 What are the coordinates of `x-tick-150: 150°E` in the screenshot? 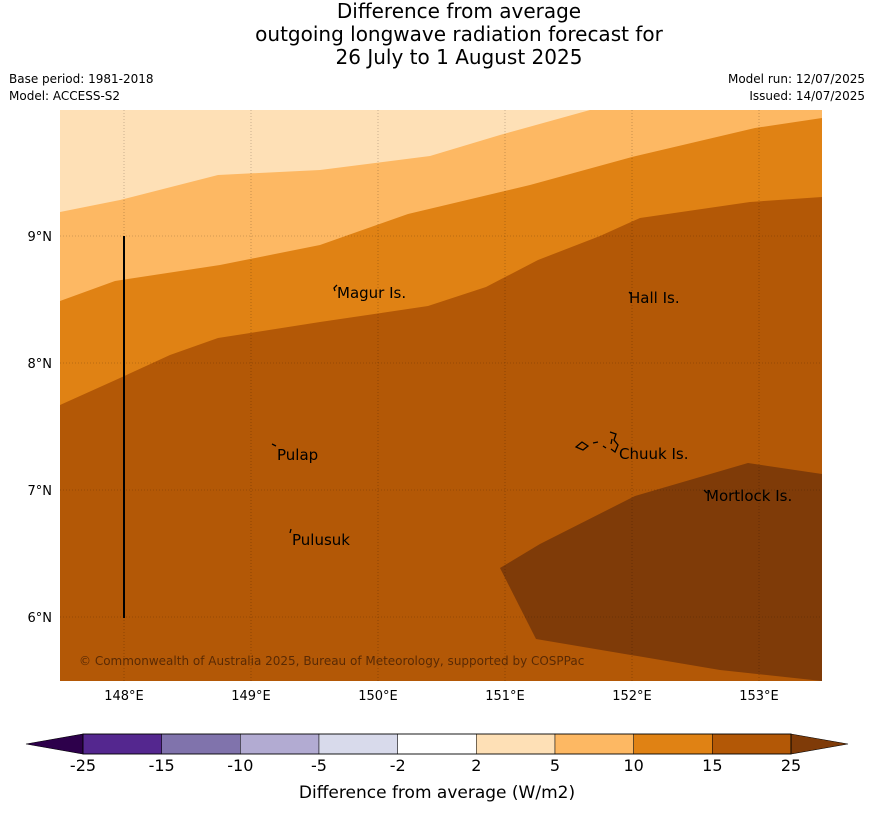 It's located at (378, 696).